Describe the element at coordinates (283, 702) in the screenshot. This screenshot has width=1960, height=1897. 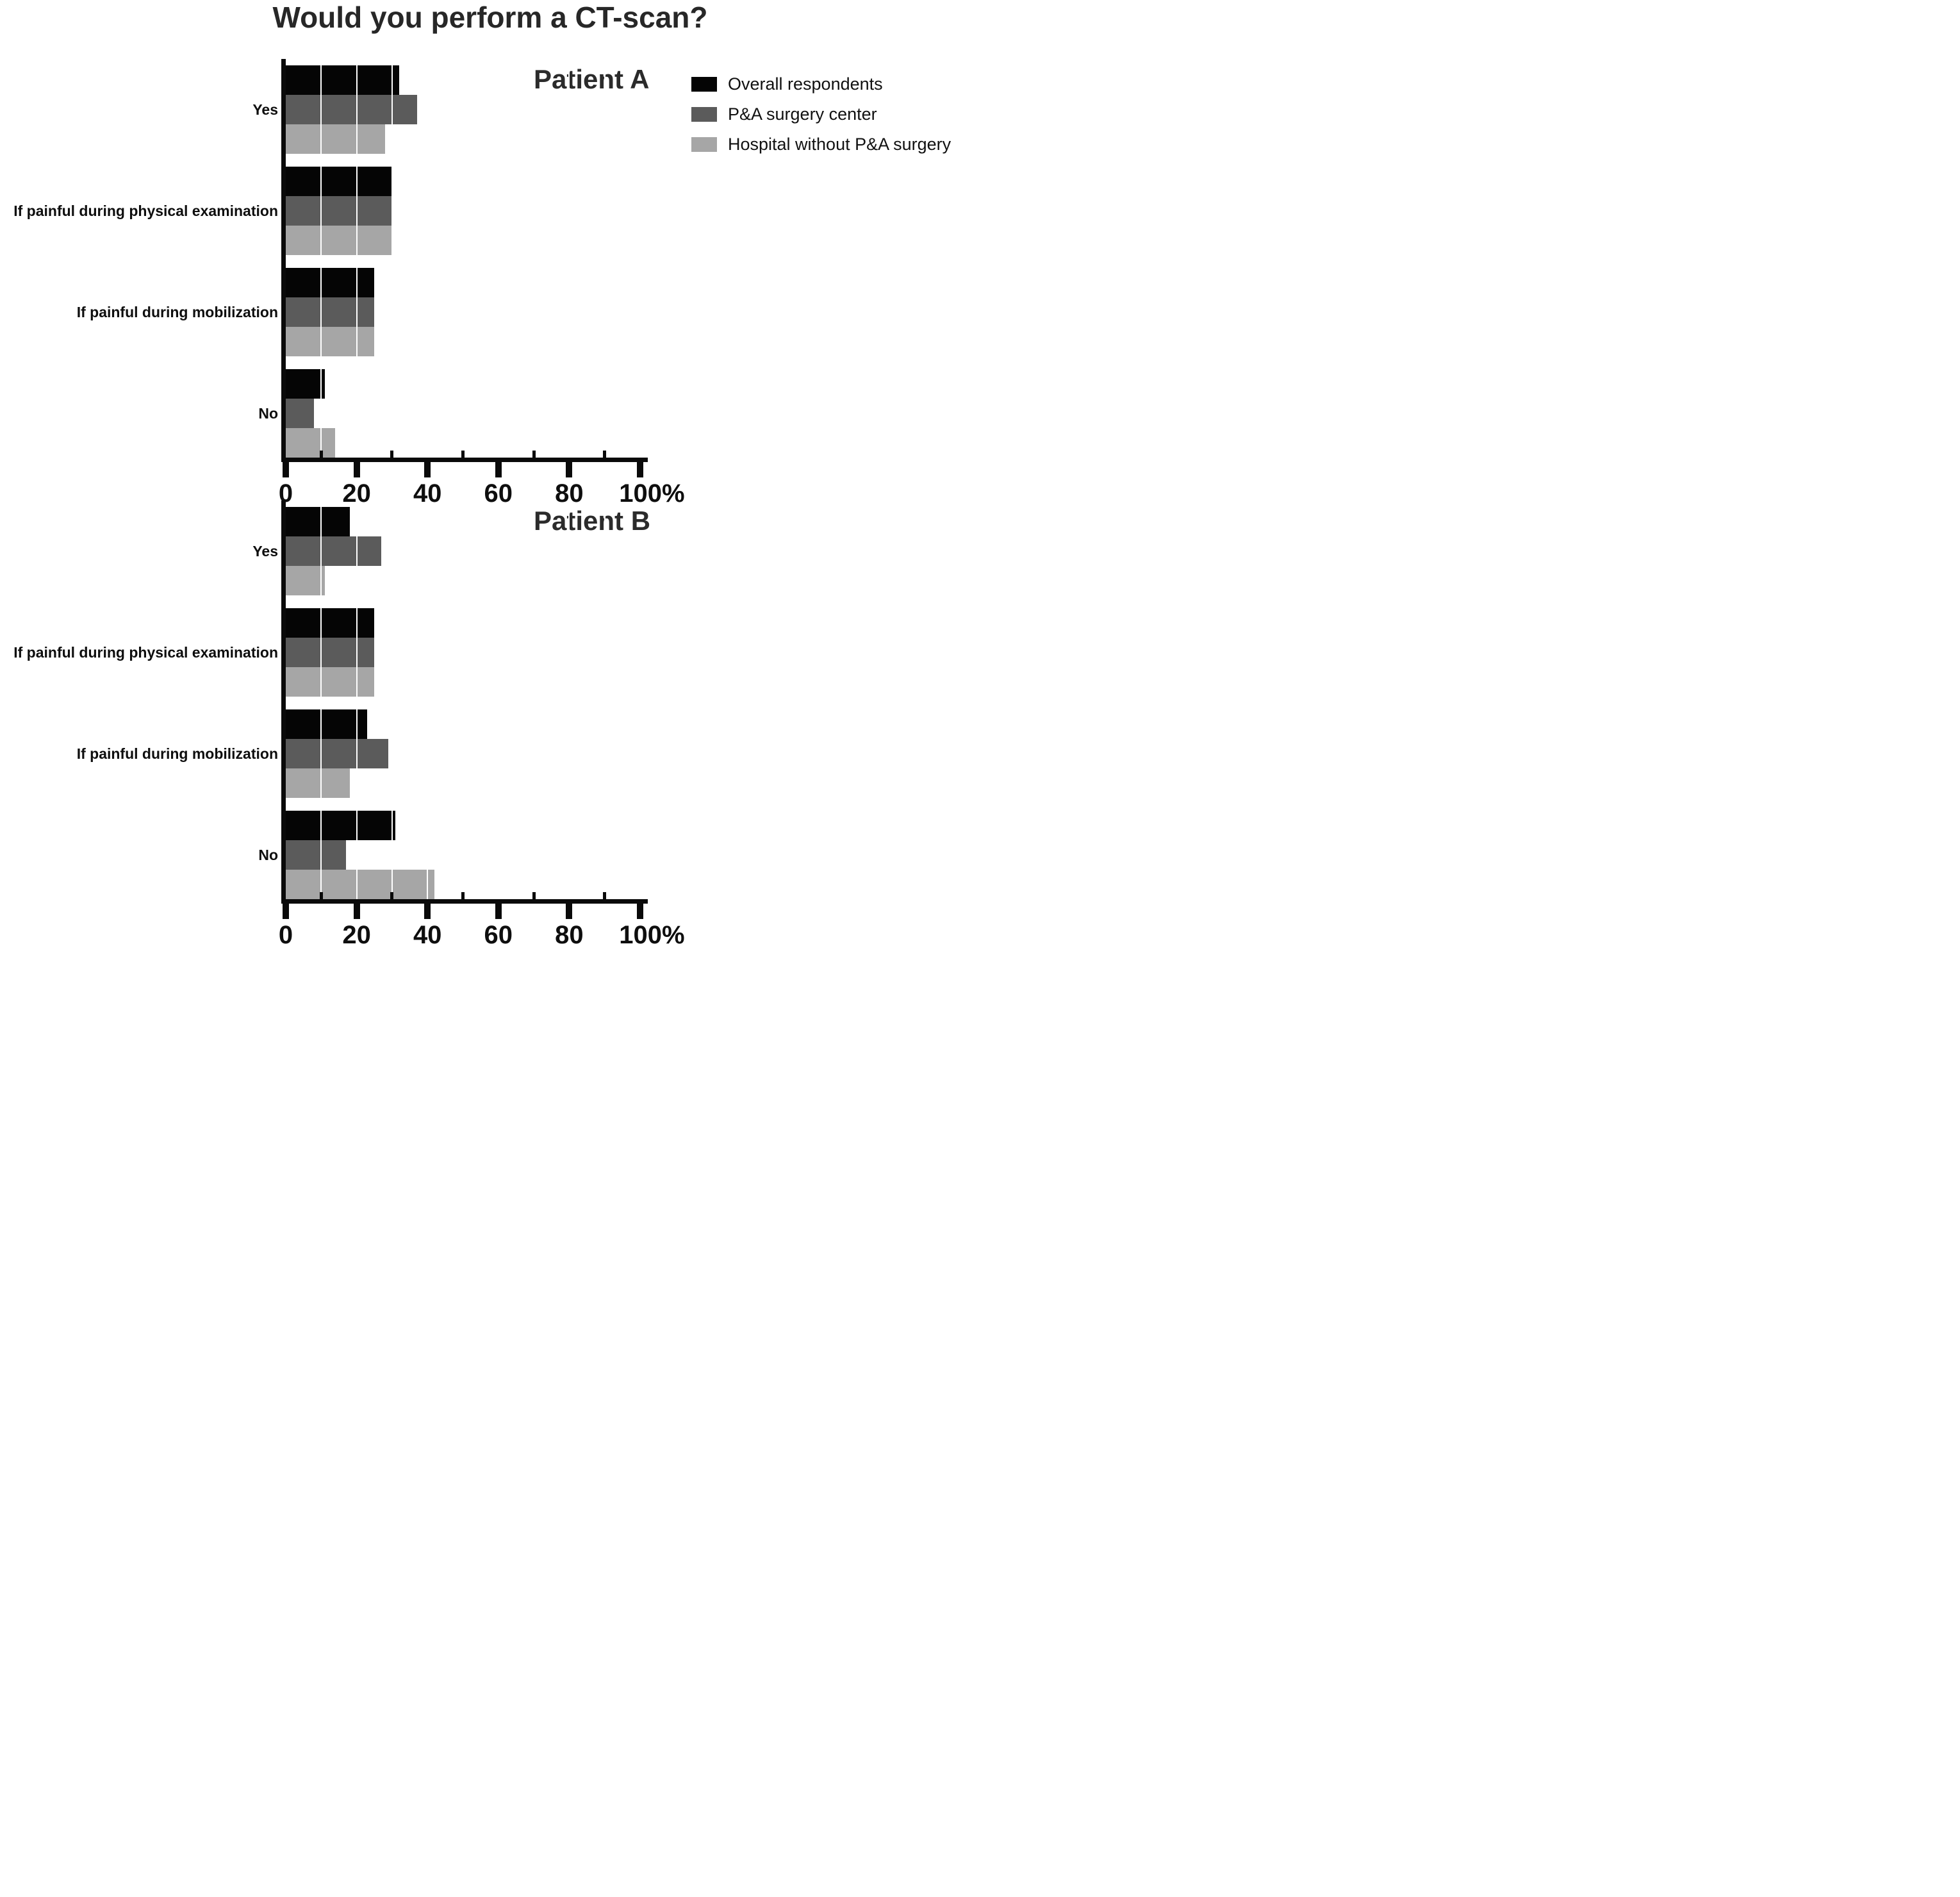
I see `y-axis-line` at that location.